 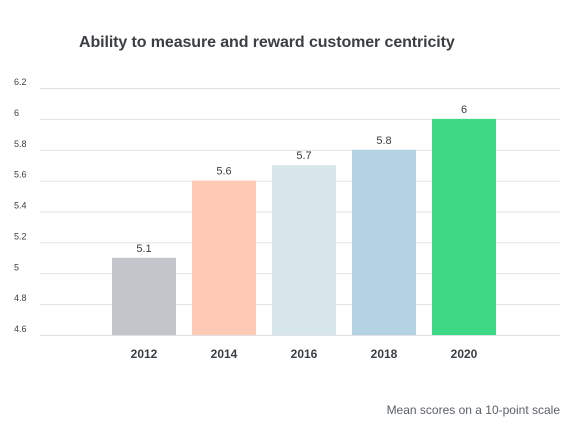 I want to click on x-tick-label: 2020, so click(x=464, y=354).